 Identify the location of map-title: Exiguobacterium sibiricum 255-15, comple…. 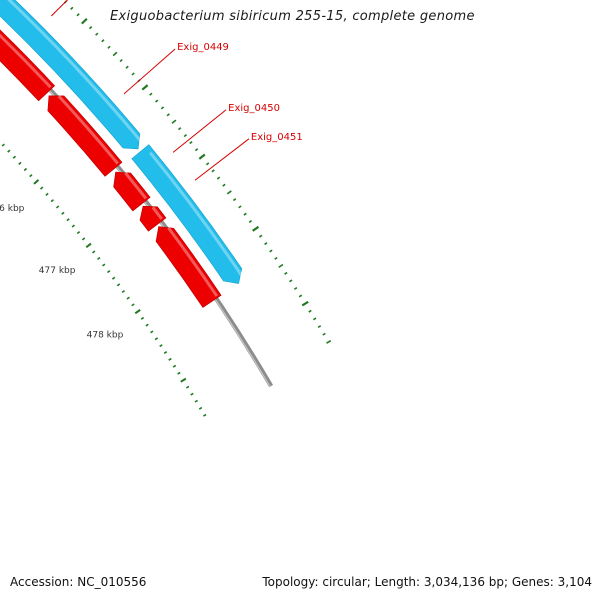
(292, 16).